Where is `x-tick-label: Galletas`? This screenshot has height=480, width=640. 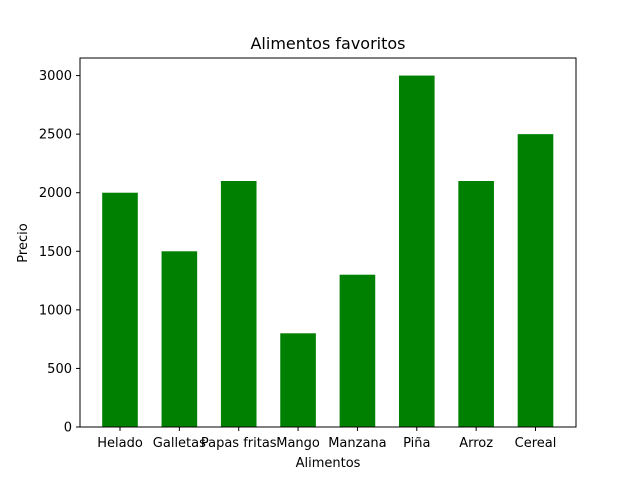 x-tick-label: Galletas is located at coordinates (179, 443).